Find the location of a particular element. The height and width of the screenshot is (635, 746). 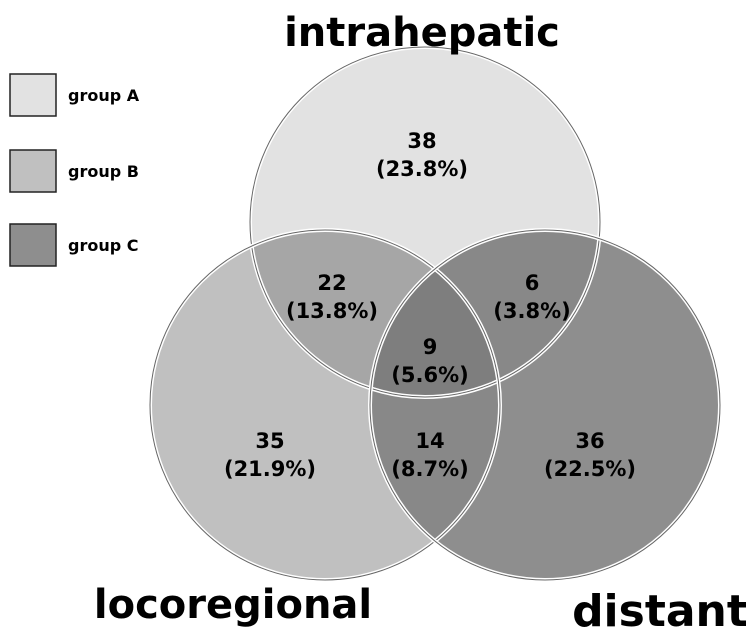

legend-label-group-c: group C is located at coordinates (103, 245).